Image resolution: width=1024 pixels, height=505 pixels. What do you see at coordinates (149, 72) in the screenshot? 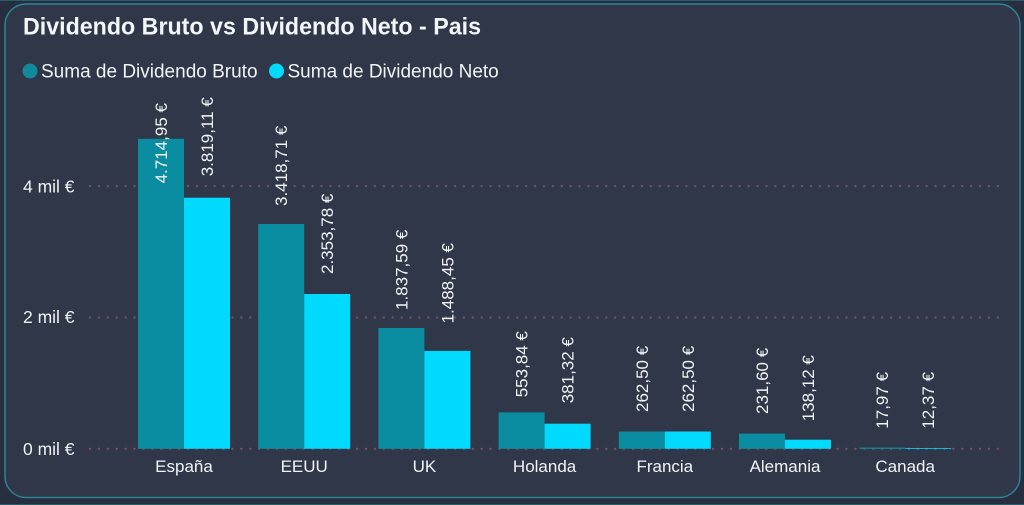
I see `svg-text: Suma de Dividendo Bruto` at bounding box center [149, 72].